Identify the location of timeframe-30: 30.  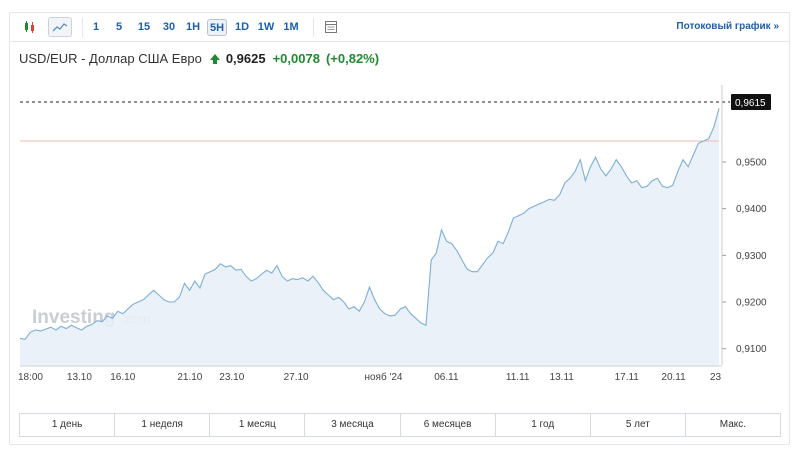
(169, 27).